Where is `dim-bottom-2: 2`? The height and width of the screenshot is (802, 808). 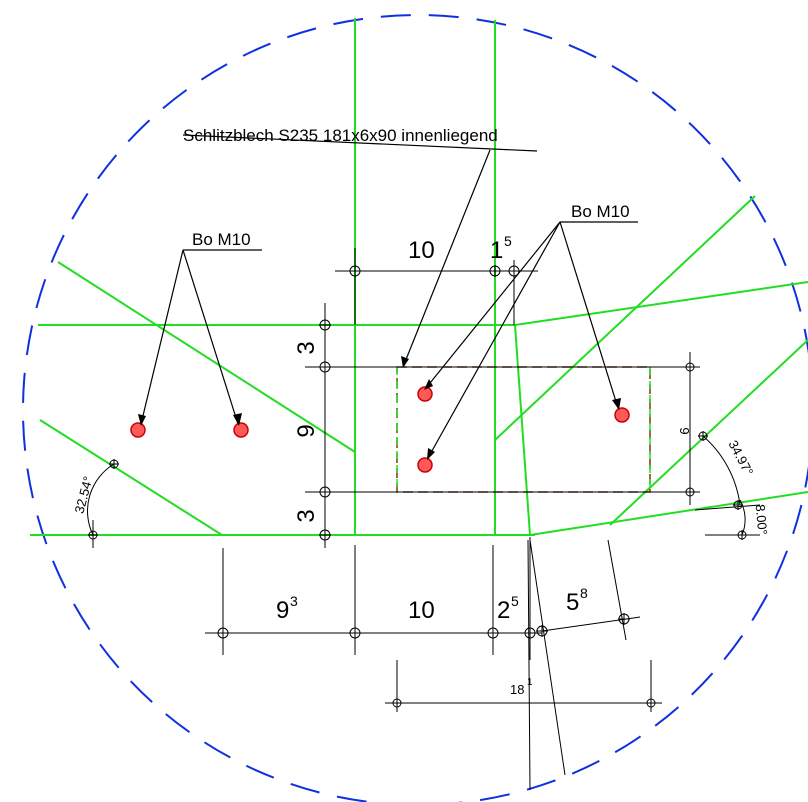
dim-bottom-2: 2 is located at coordinates (503, 610).